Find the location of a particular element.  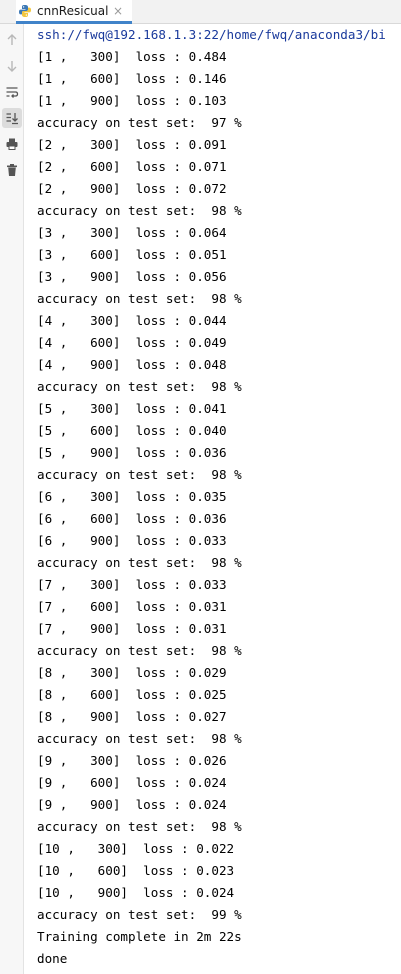

soft-wrap-icon is located at coordinates (12, 92).